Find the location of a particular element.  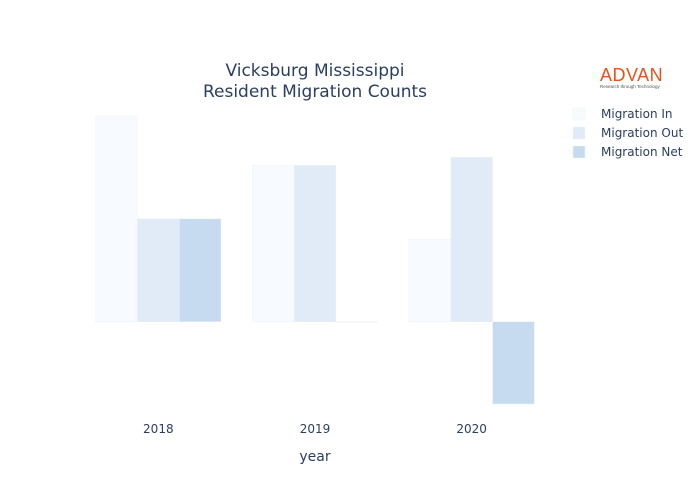

x-tick-labels: 2018 2019 2020 is located at coordinates (315, 429).